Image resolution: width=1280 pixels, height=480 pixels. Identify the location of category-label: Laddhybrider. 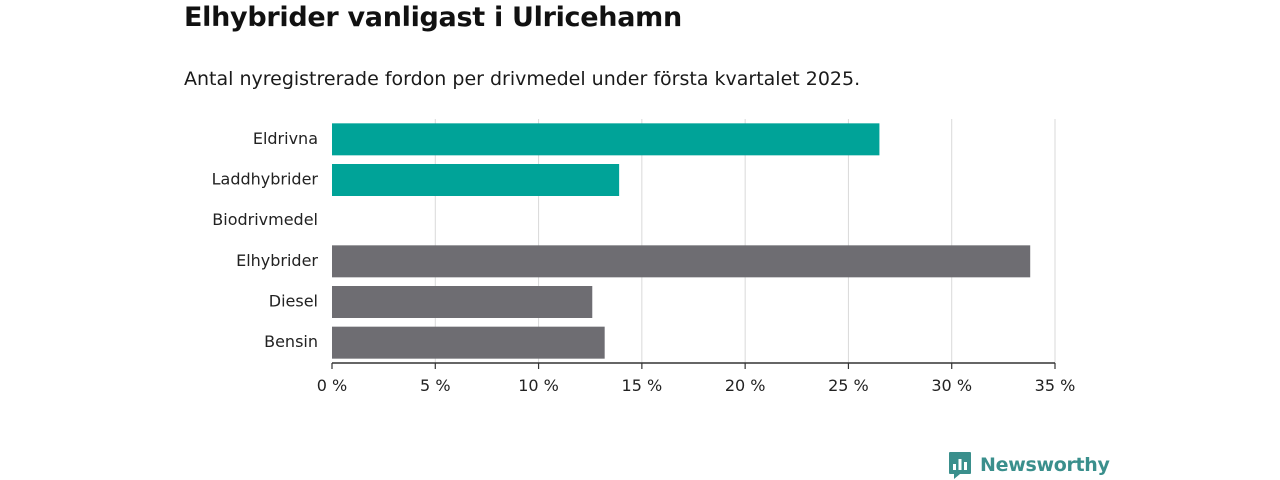
(265, 179).